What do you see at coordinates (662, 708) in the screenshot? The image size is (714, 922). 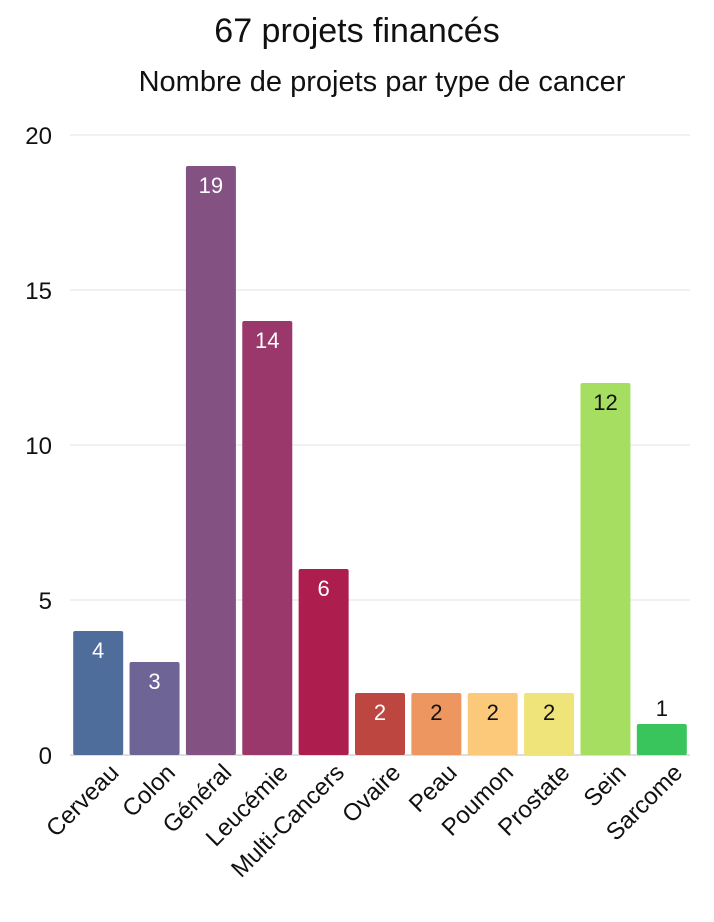 I see `data-label: 1` at bounding box center [662, 708].